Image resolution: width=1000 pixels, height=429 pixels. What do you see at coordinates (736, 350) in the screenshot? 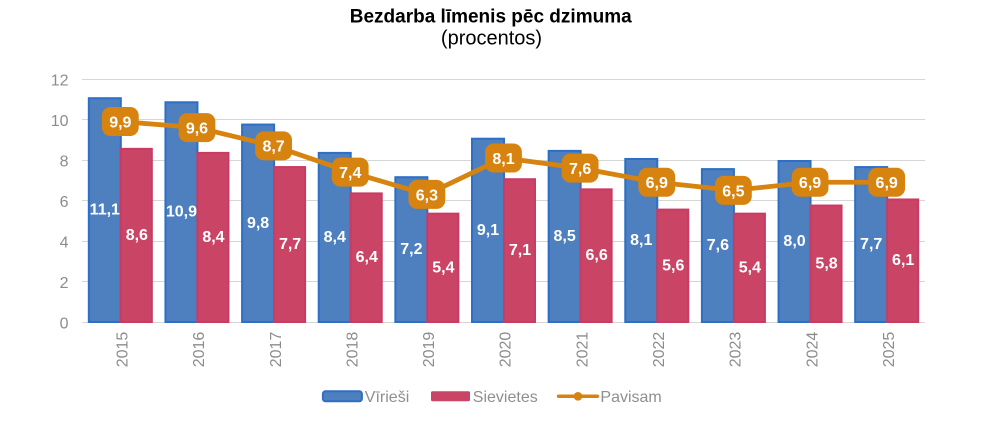
I see `svg-text: 2023` at bounding box center [736, 350].